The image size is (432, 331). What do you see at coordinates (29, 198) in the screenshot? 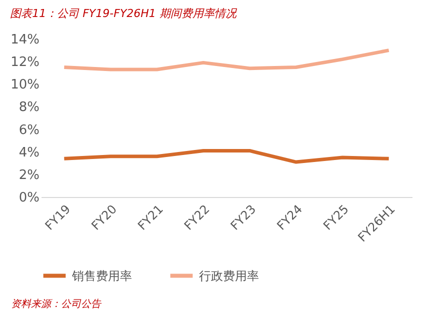
I see `y-tick-label: 0%` at bounding box center [29, 198].